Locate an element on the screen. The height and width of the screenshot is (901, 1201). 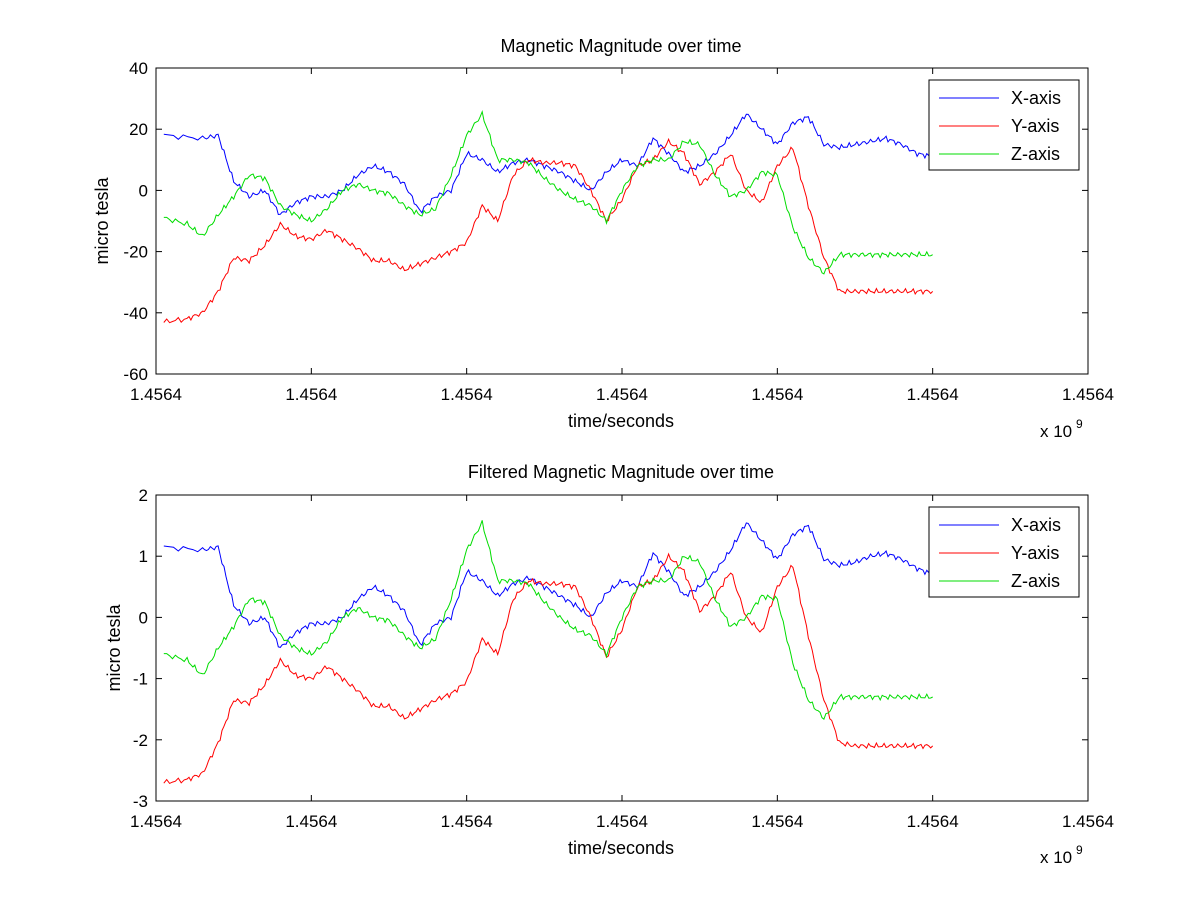
chart-title: Filtered Magnetic Magnitude over time is located at coordinates (621, 472).